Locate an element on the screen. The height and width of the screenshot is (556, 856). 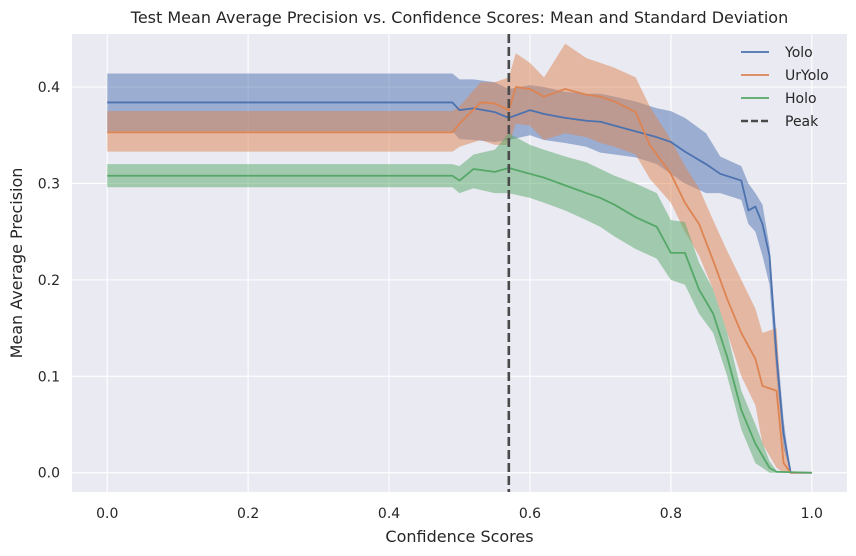
y-tick-label: 0.4 is located at coordinates (49, 88).